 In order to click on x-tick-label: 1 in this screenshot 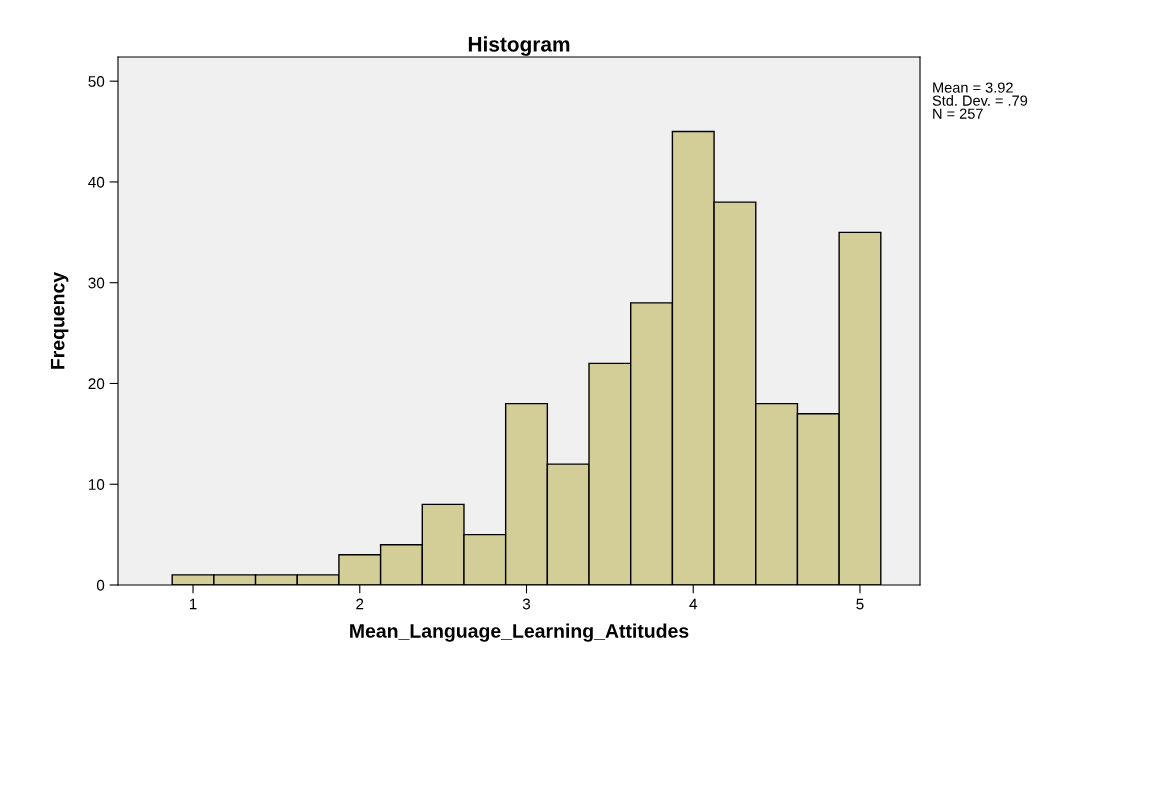, I will do `click(193, 604)`.